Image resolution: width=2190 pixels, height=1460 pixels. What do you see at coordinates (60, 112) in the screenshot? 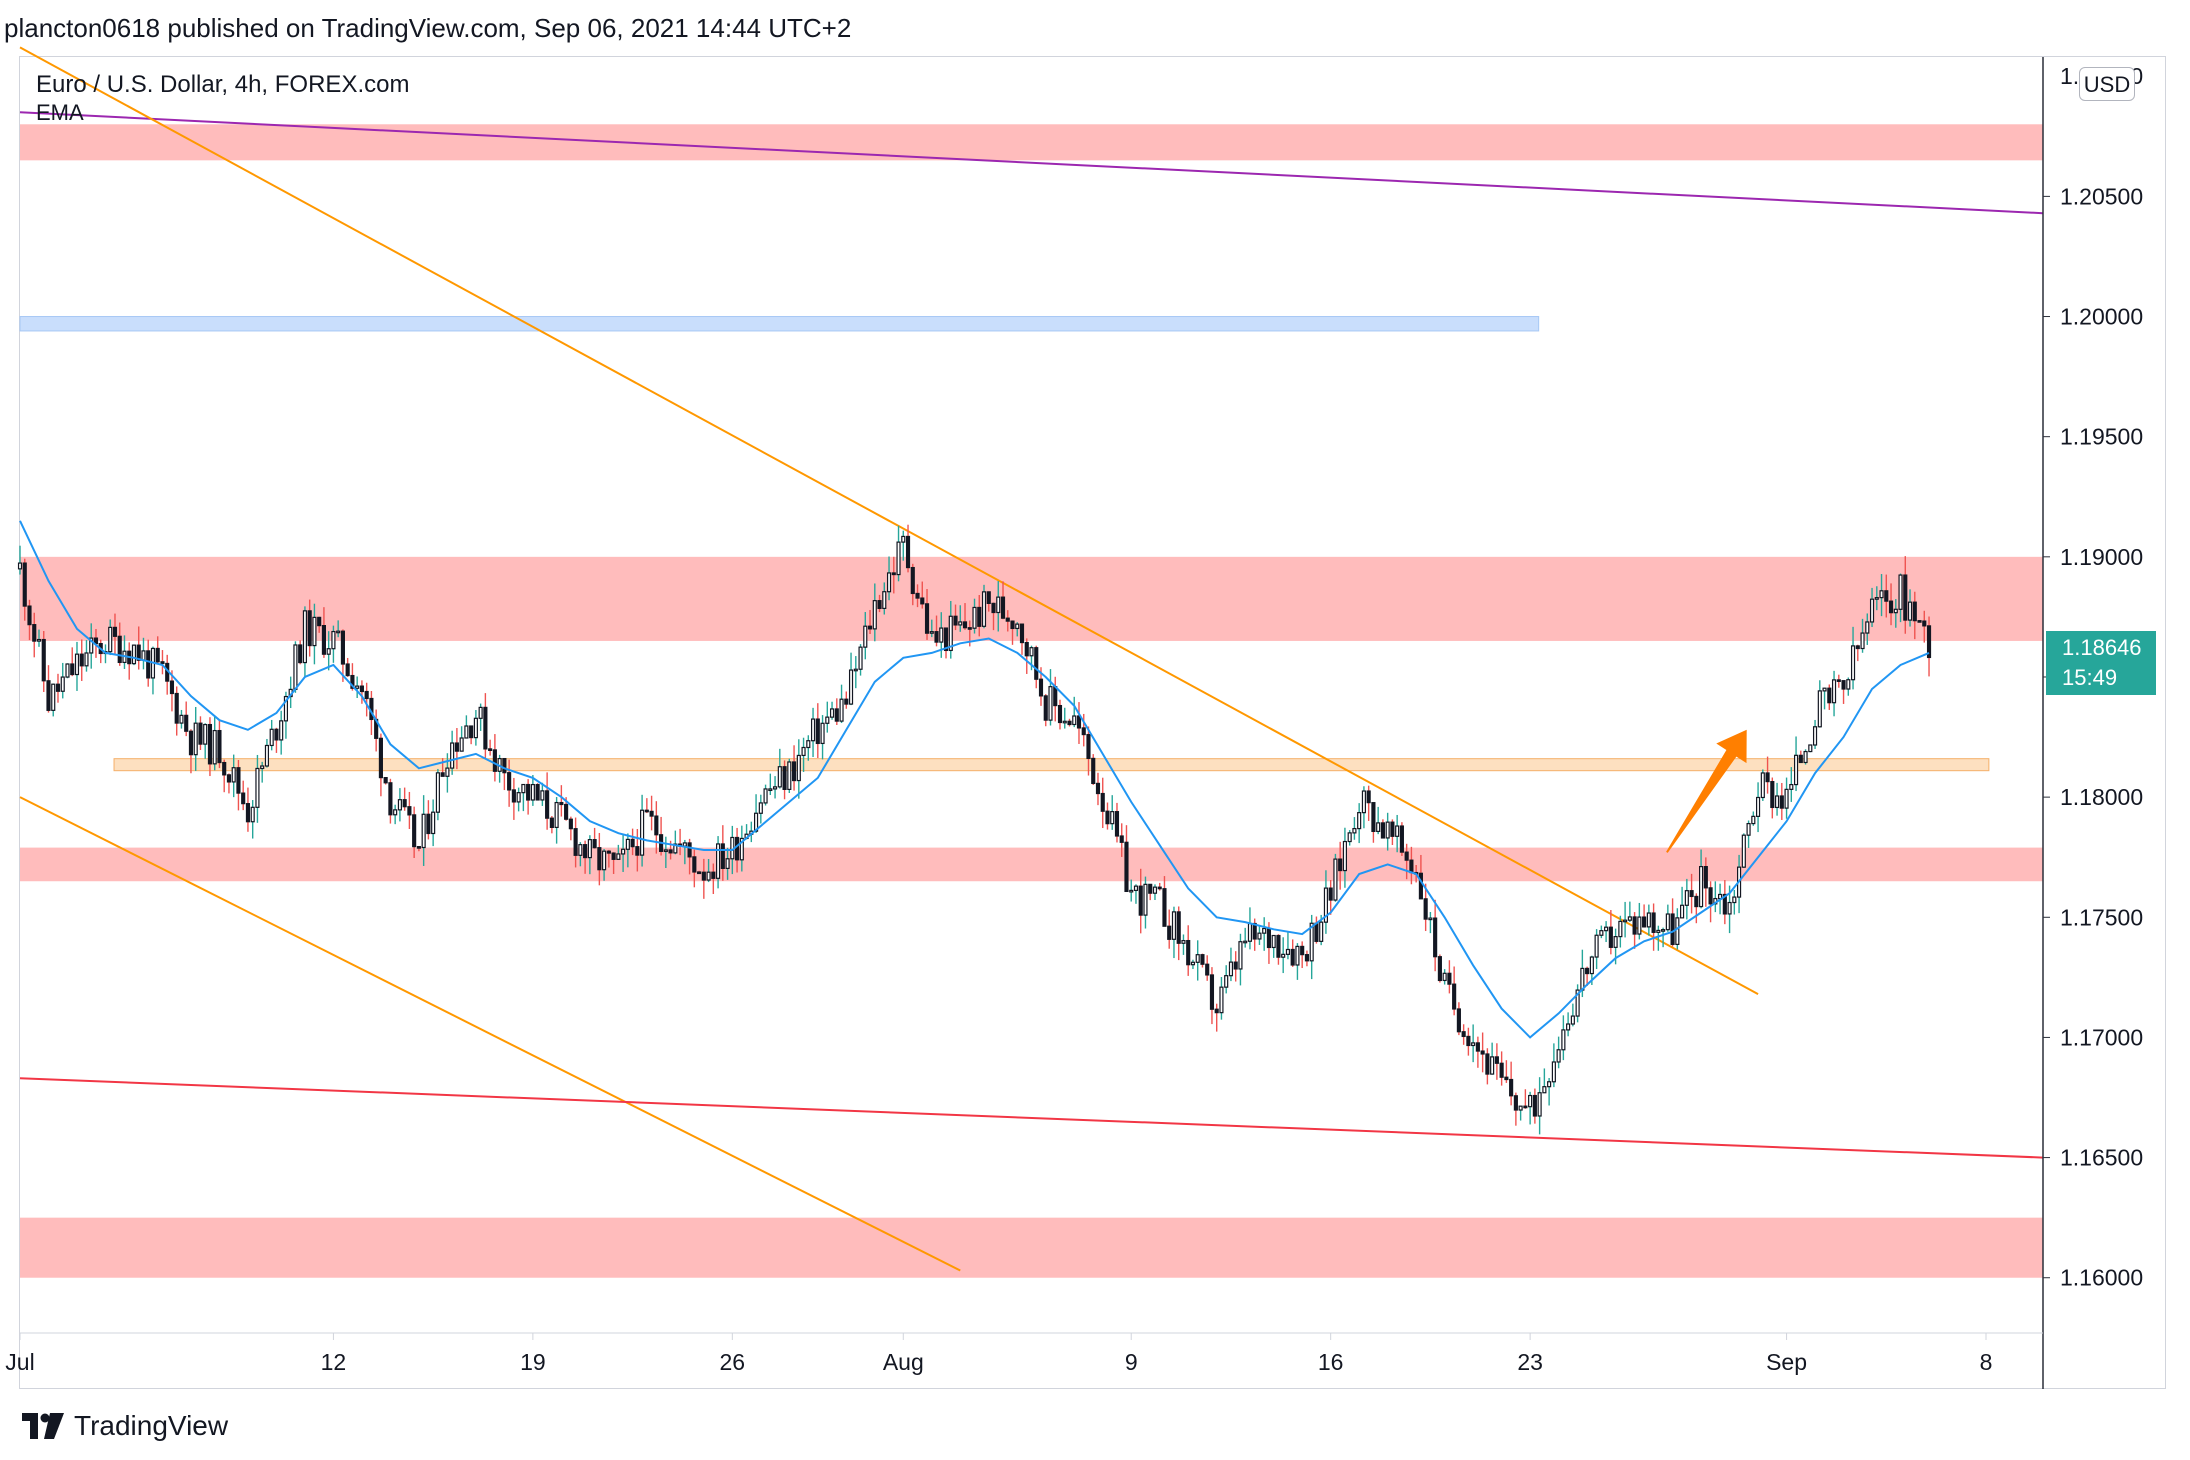
I see `ema-indicator-label: EMA` at bounding box center [60, 112].